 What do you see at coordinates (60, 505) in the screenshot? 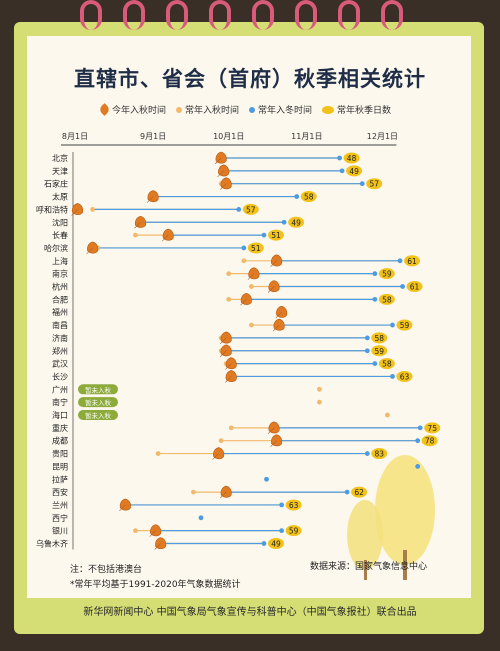
I see `city-label: 兰州` at bounding box center [60, 505].